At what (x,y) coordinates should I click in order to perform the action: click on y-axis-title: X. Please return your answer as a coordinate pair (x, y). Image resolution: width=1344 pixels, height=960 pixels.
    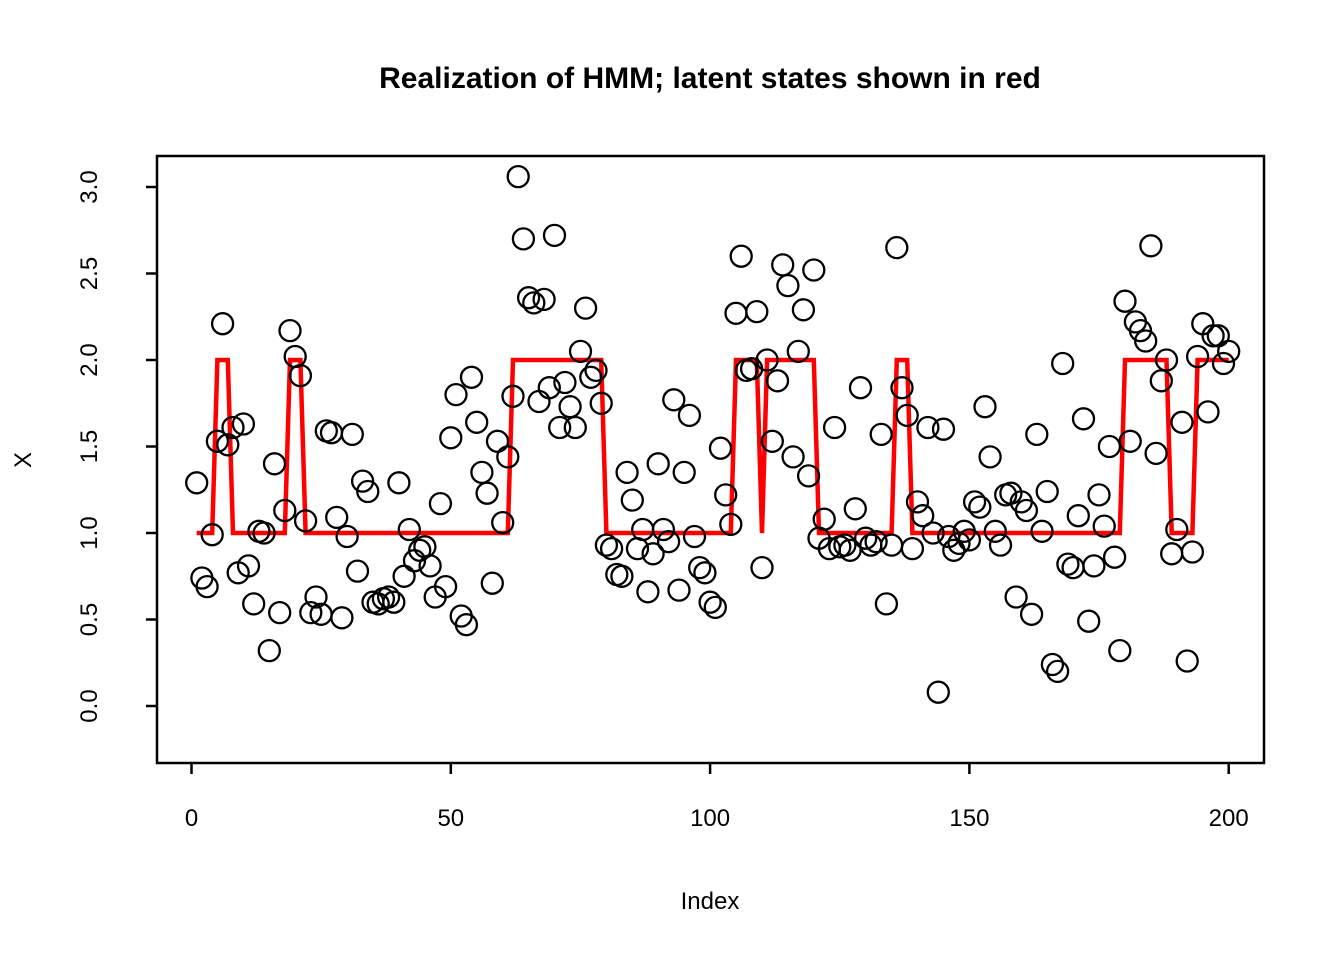
    Looking at the image, I should click on (23, 460).